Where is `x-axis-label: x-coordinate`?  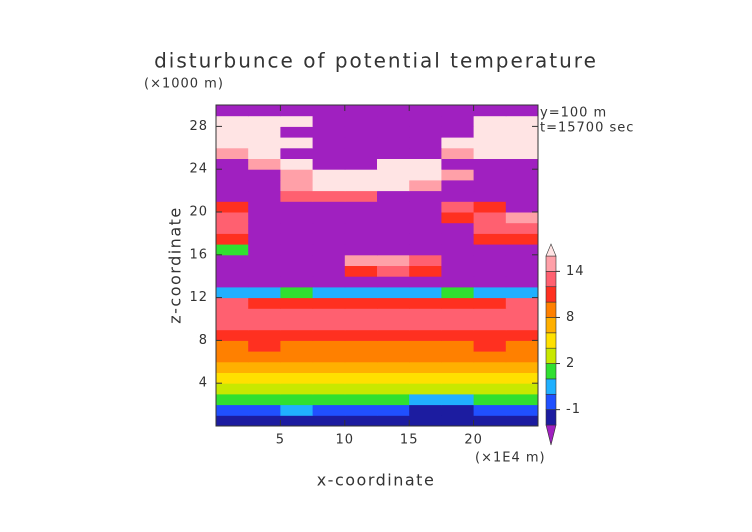 x-axis-label: x-coordinate is located at coordinates (376, 480).